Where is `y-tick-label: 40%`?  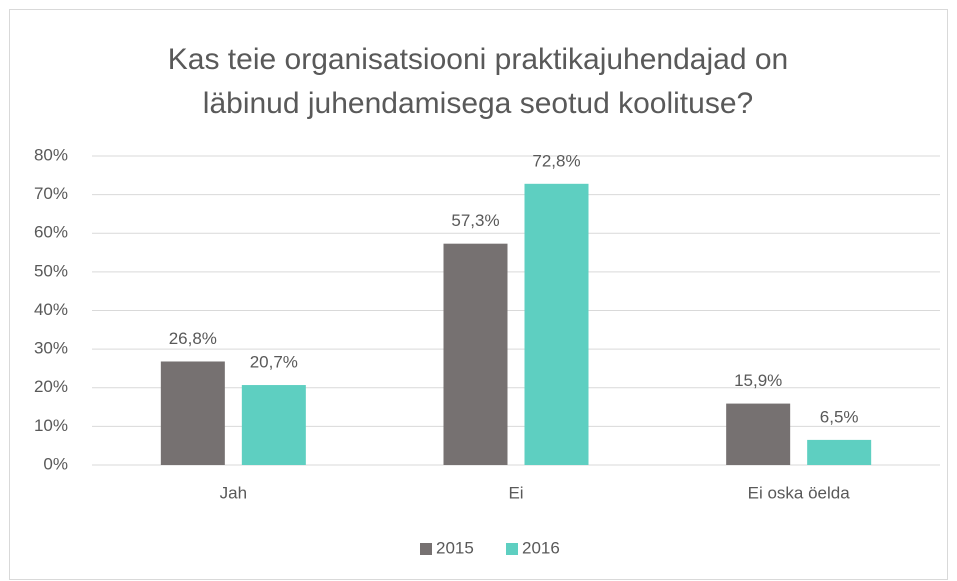 y-tick-label: 40% is located at coordinates (51, 309).